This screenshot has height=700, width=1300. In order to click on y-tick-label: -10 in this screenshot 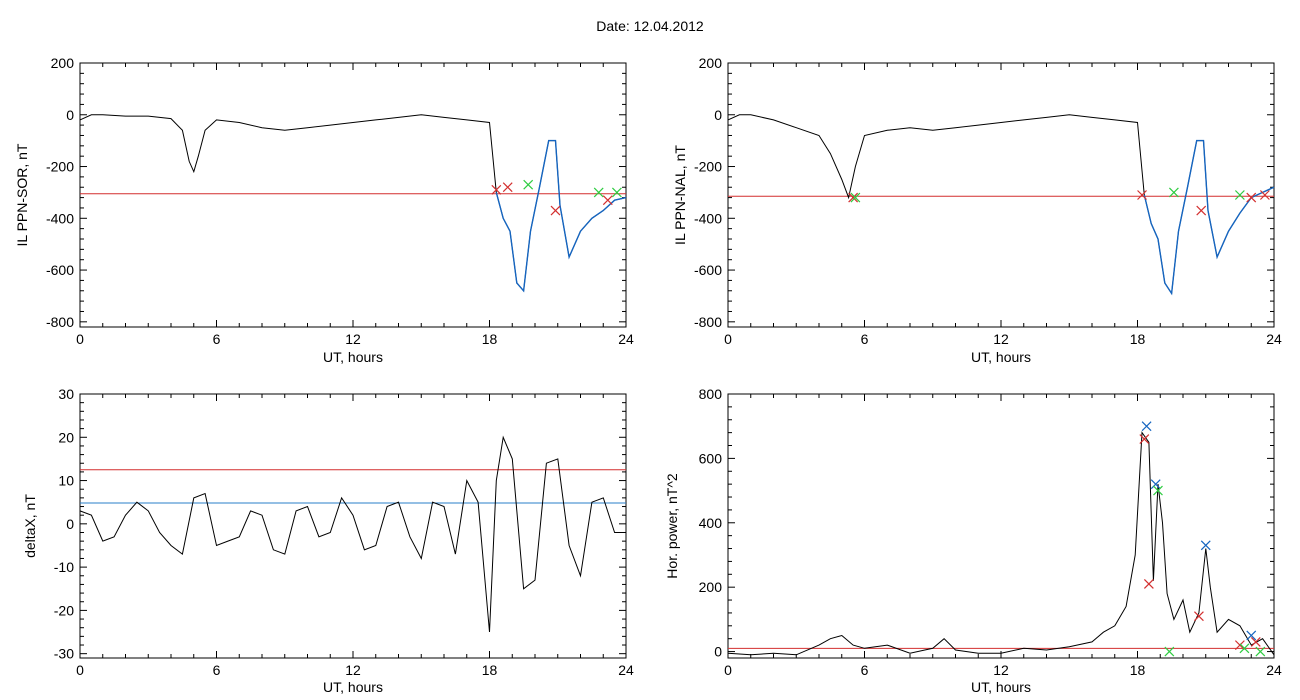, I will do `click(64, 567)`.